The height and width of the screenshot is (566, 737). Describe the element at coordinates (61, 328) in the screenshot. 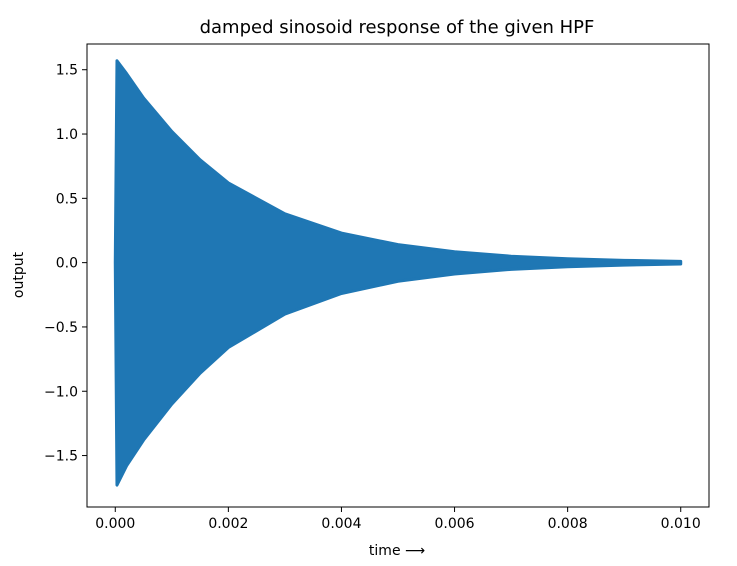

I see `y-tick-label: −0.5` at that location.